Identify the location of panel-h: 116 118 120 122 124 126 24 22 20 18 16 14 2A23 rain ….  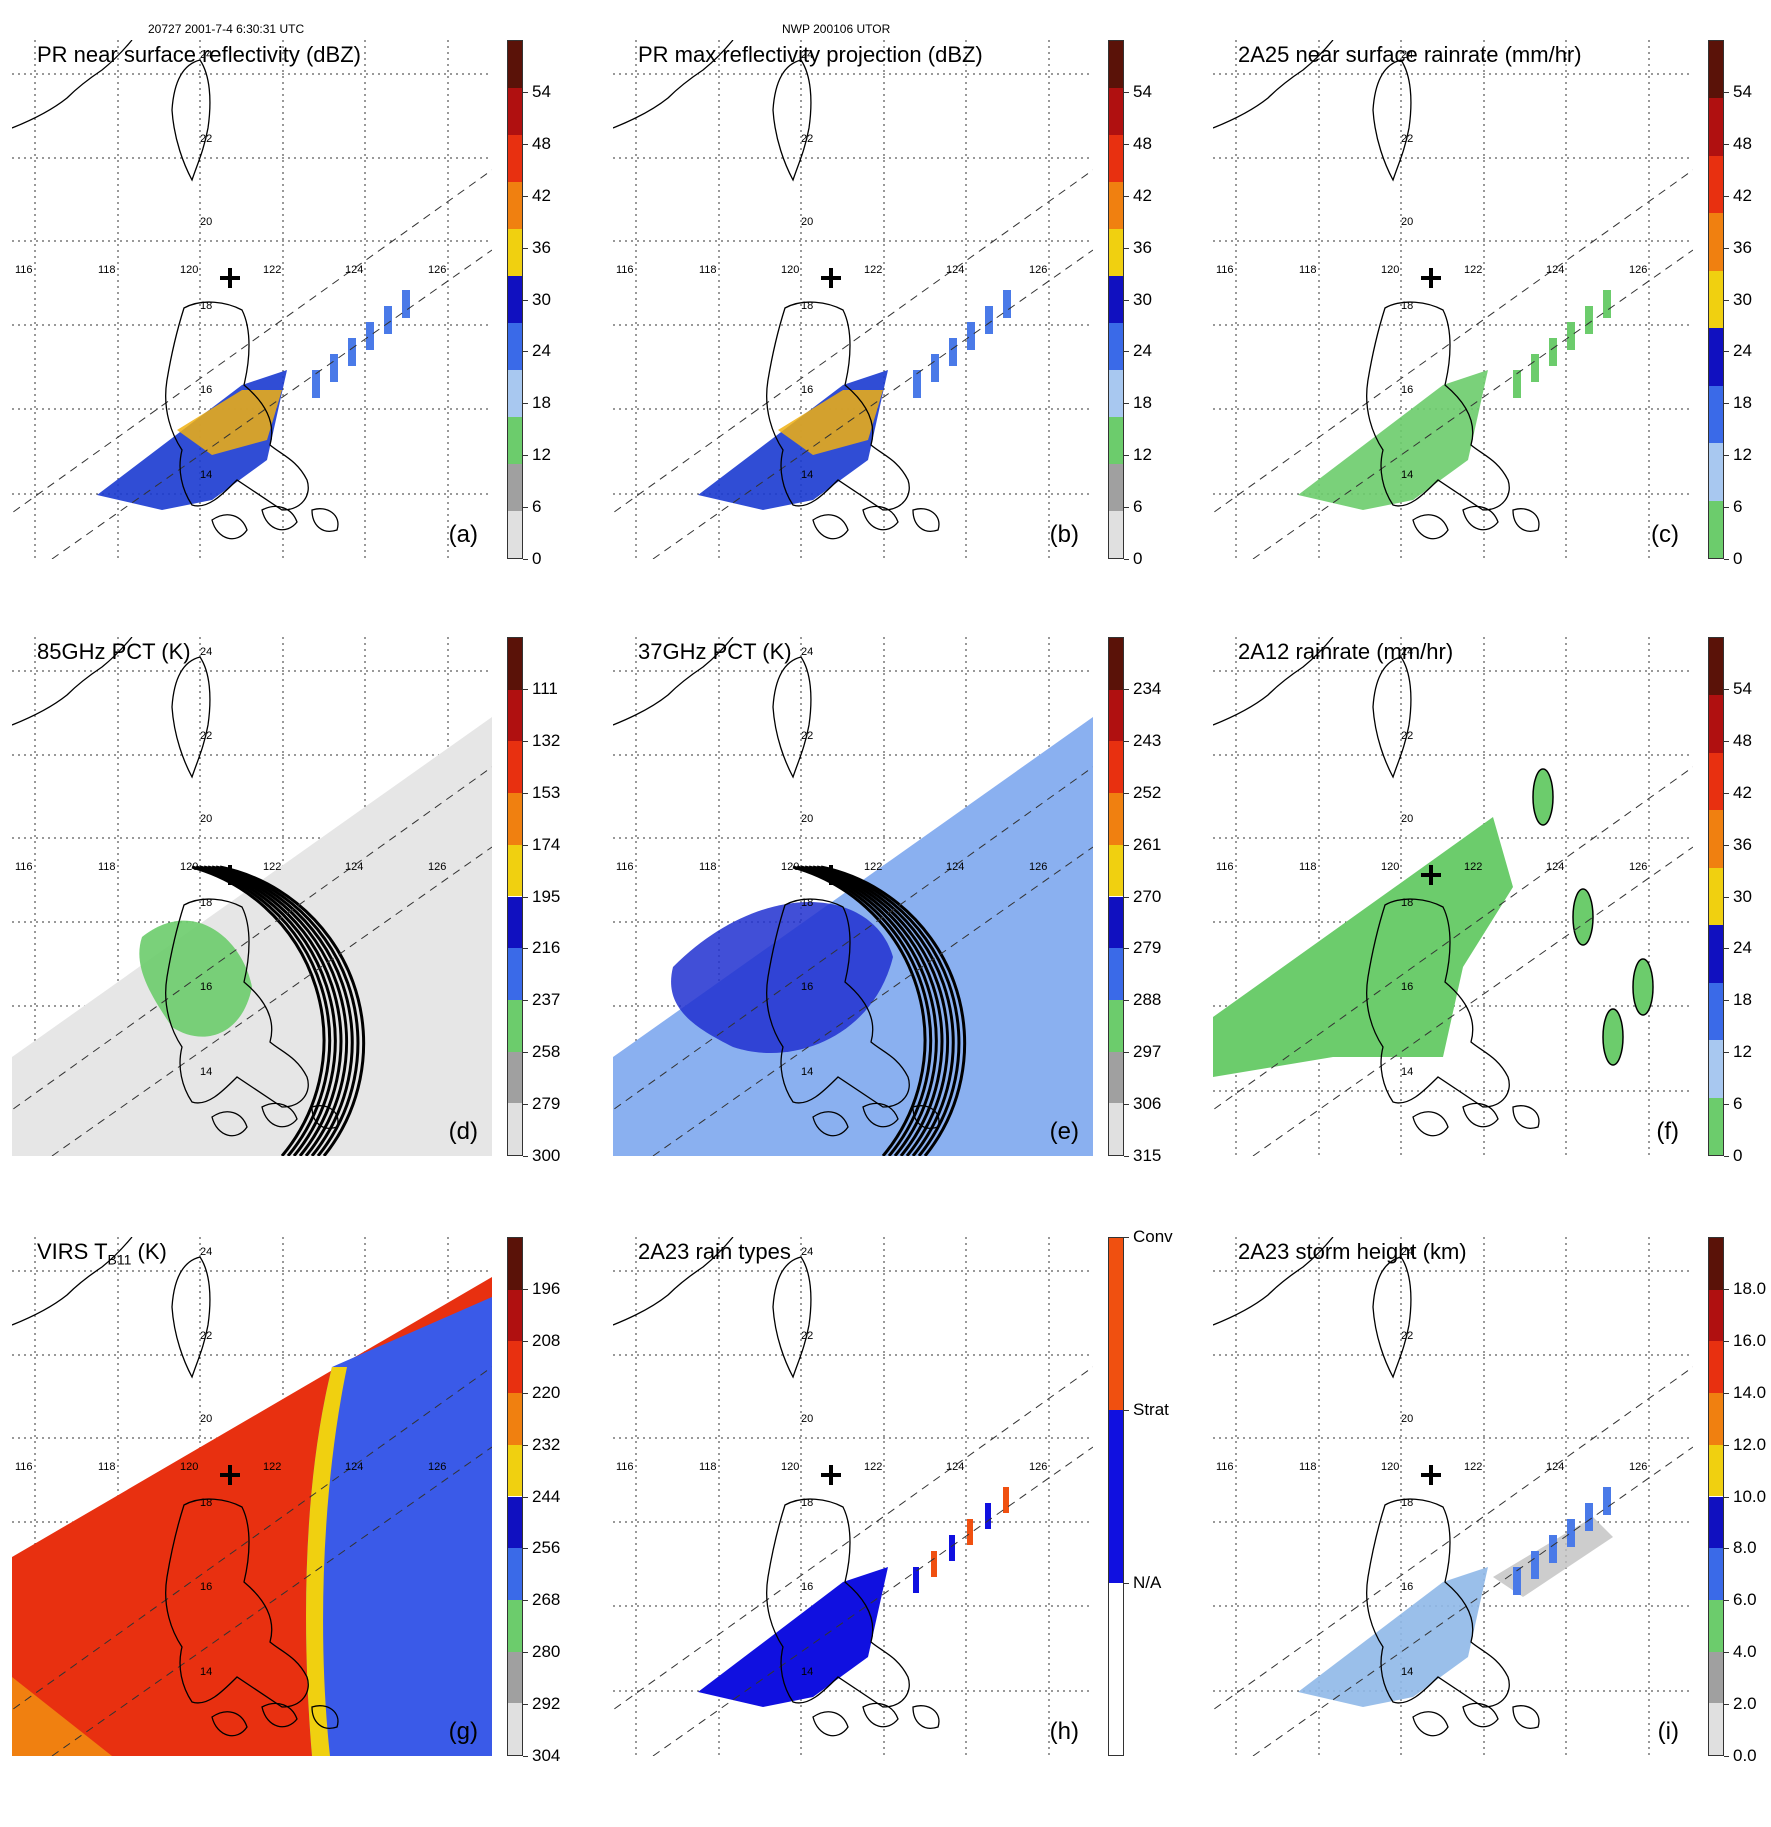
(913, 1527).